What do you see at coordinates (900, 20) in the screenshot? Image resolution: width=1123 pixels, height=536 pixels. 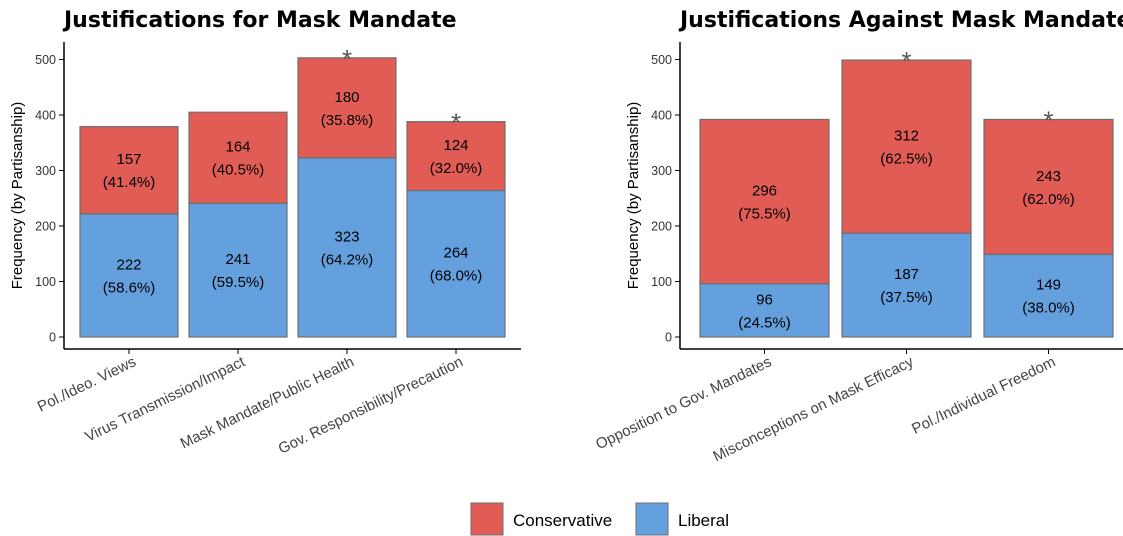 I see `chart-title: Justifications Against Mask Mandate` at bounding box center [900, 20].